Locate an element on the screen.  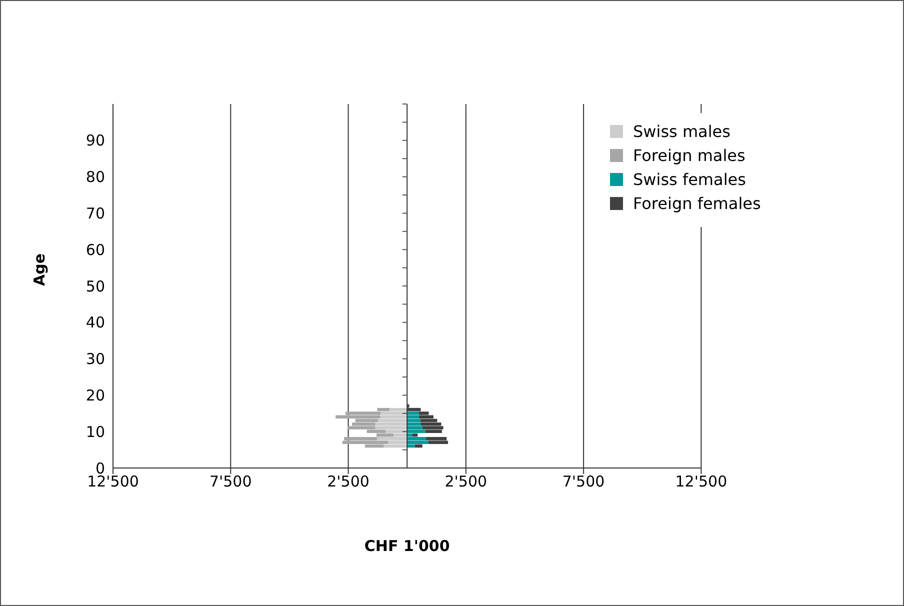
y-tick-label: 90 is located at coordinates (95, 141).